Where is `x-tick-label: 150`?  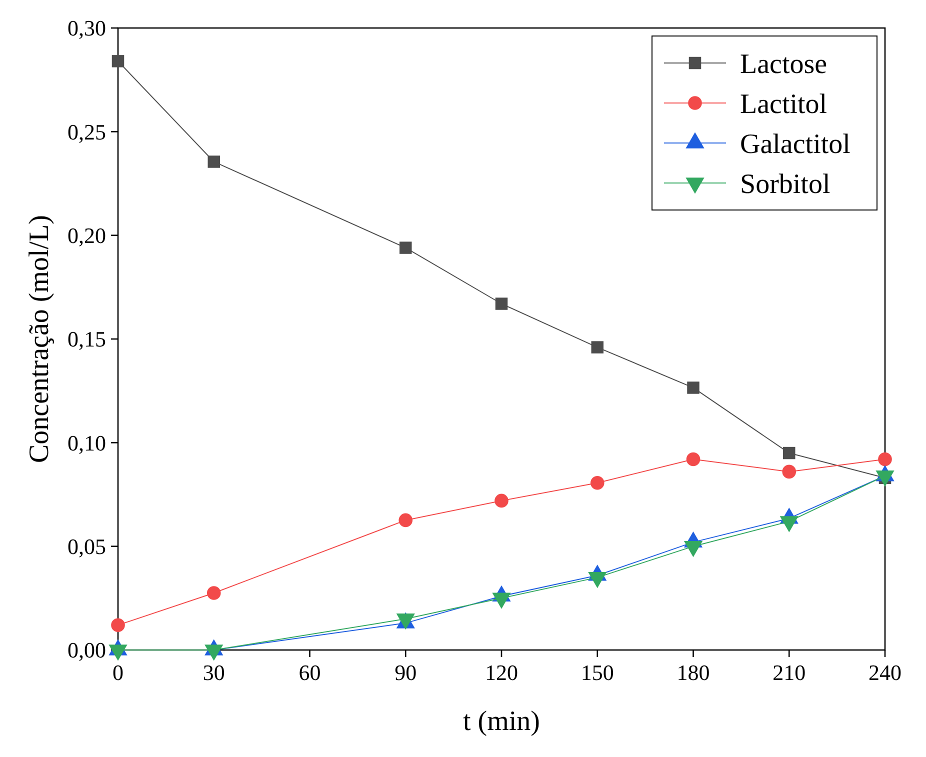 x-tick-label: 150 is located at coordinates (597, 672).